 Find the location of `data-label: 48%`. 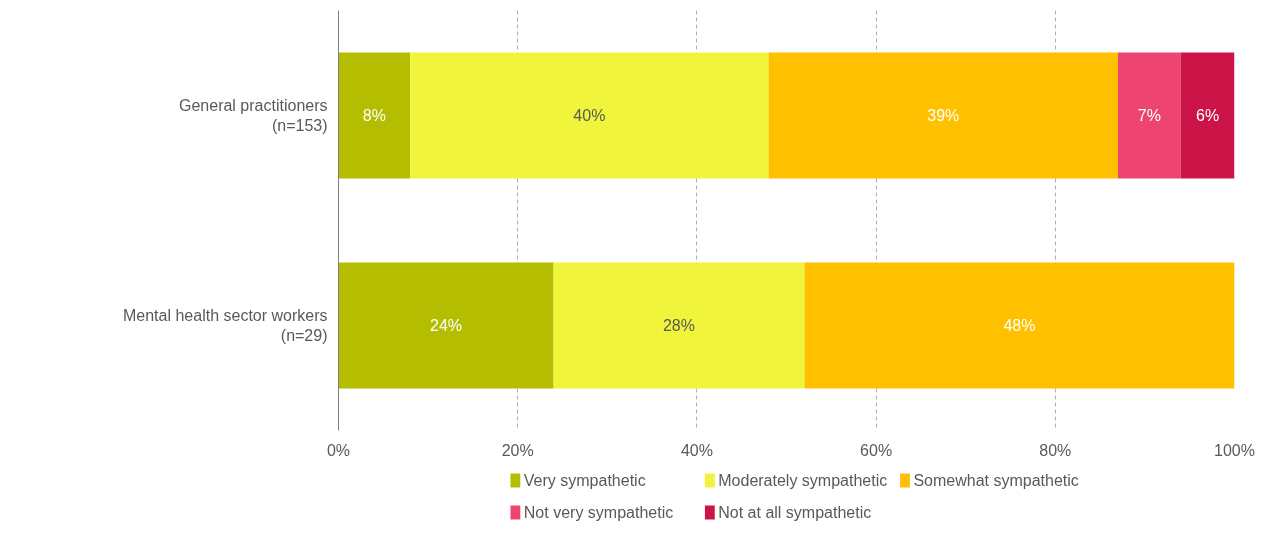

data-label: 48% is located at coordinates (1019, 325).